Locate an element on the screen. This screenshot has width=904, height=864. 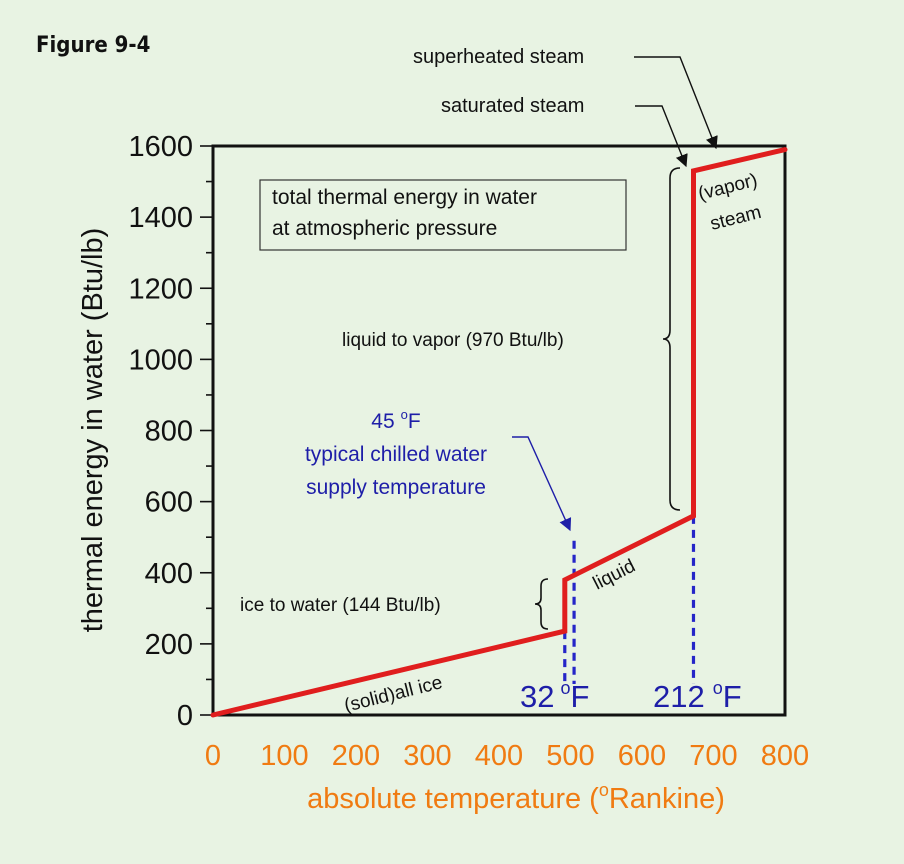
chilled-water-title: 45 oF is located at coordinates (395, 420).